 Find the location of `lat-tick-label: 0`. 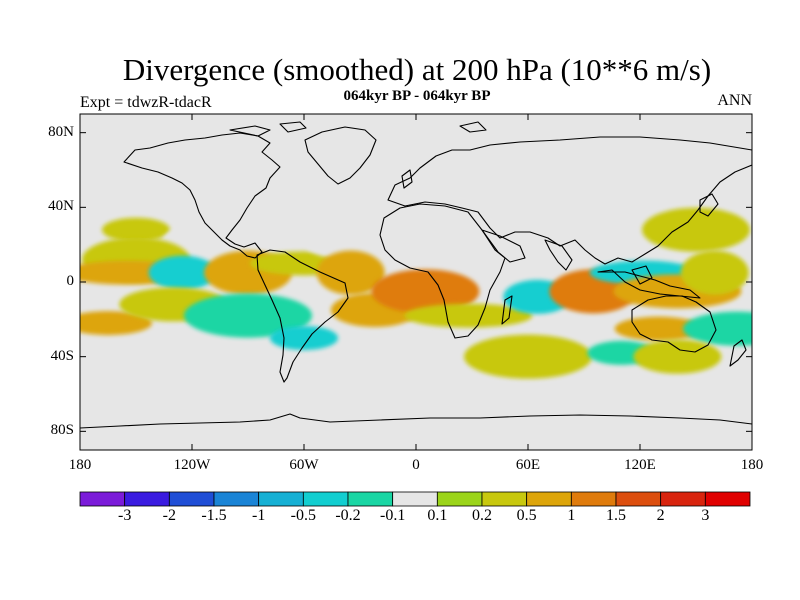

lat-tick-label: 0 is located at coordinates (70, 281).